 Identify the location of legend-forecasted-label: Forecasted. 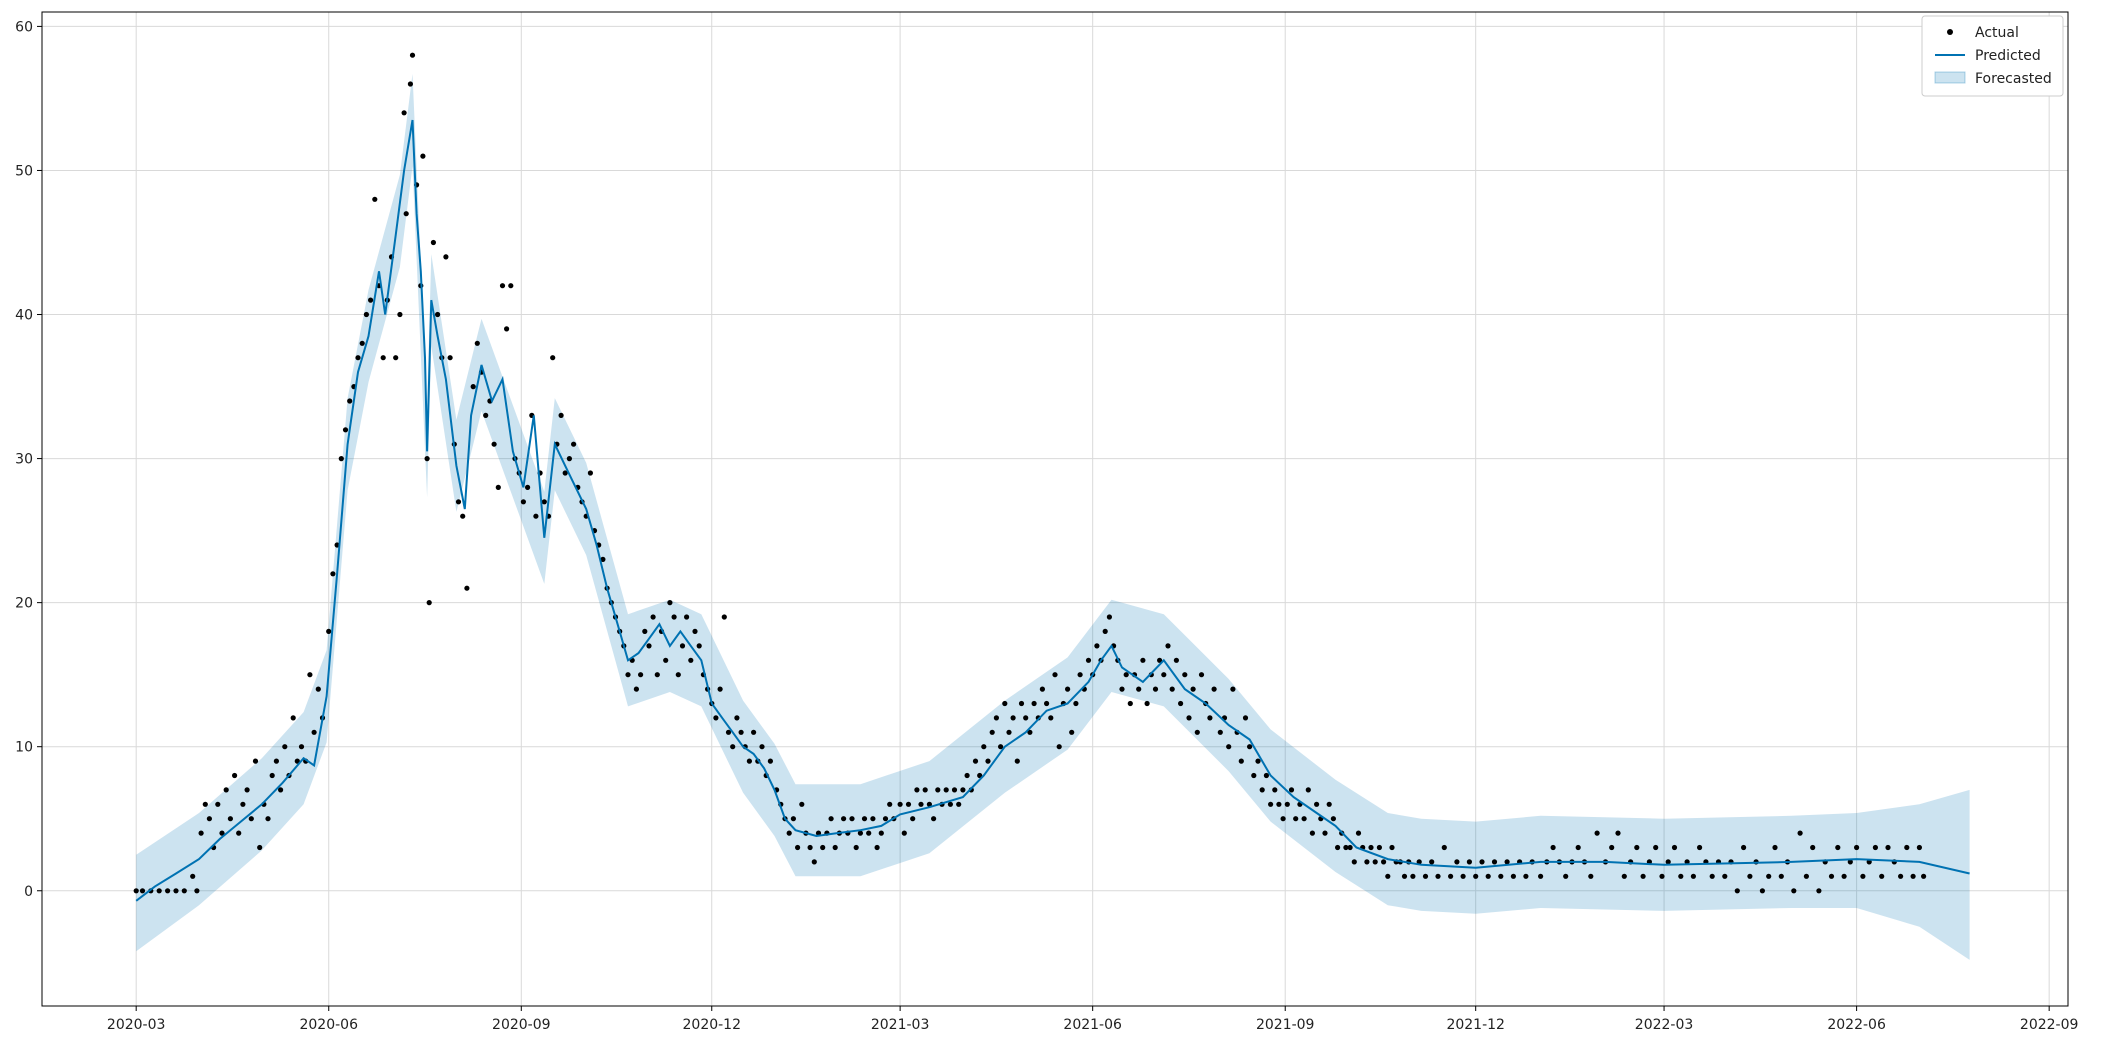
(2013, 79).